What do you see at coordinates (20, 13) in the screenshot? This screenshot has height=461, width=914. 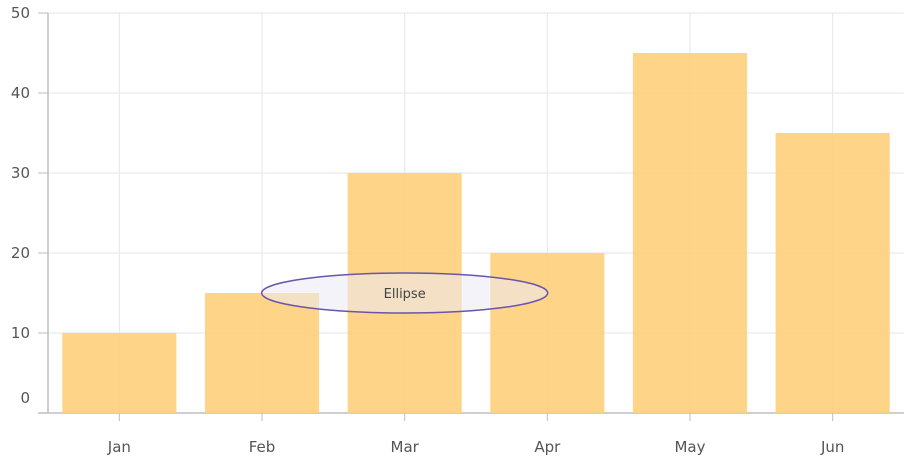 I see `y-tick-label: 50` at bounding box center [20, 13].